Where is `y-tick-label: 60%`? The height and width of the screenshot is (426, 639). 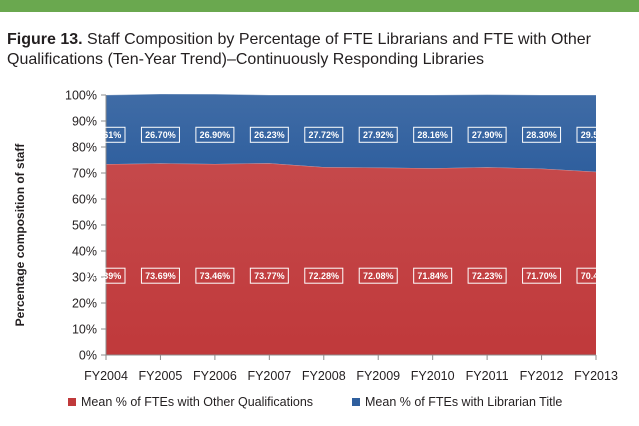
y-tick-label: 60% is located at coordinates (84, 200).